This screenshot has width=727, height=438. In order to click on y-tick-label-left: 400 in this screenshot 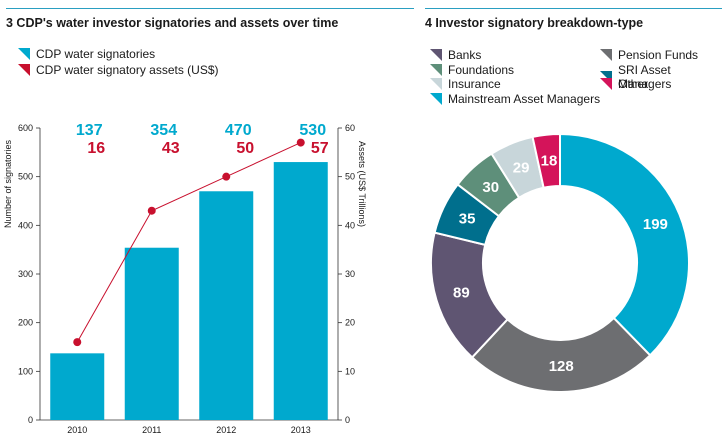, I will do `click(25, 225)`.